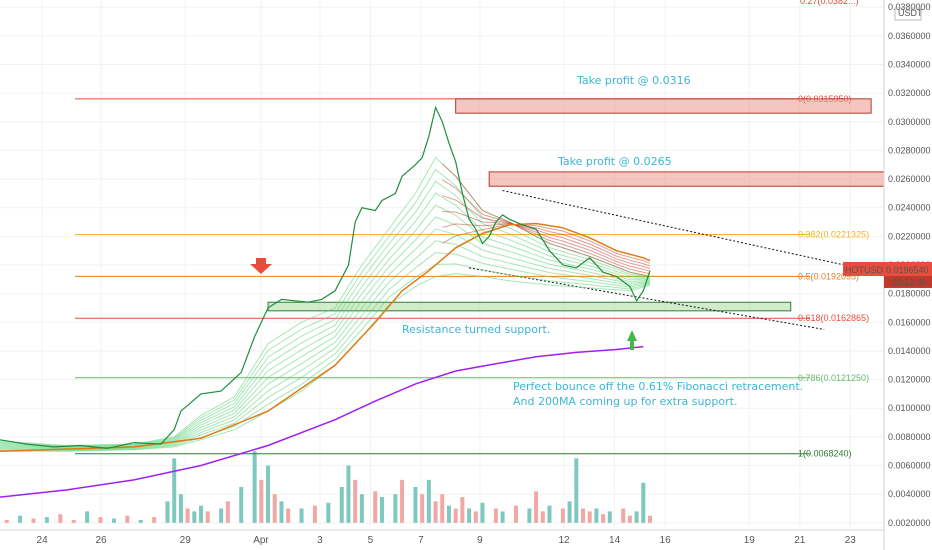  I want to click on y-tick-label: 0.0320000, so click(909, 93).